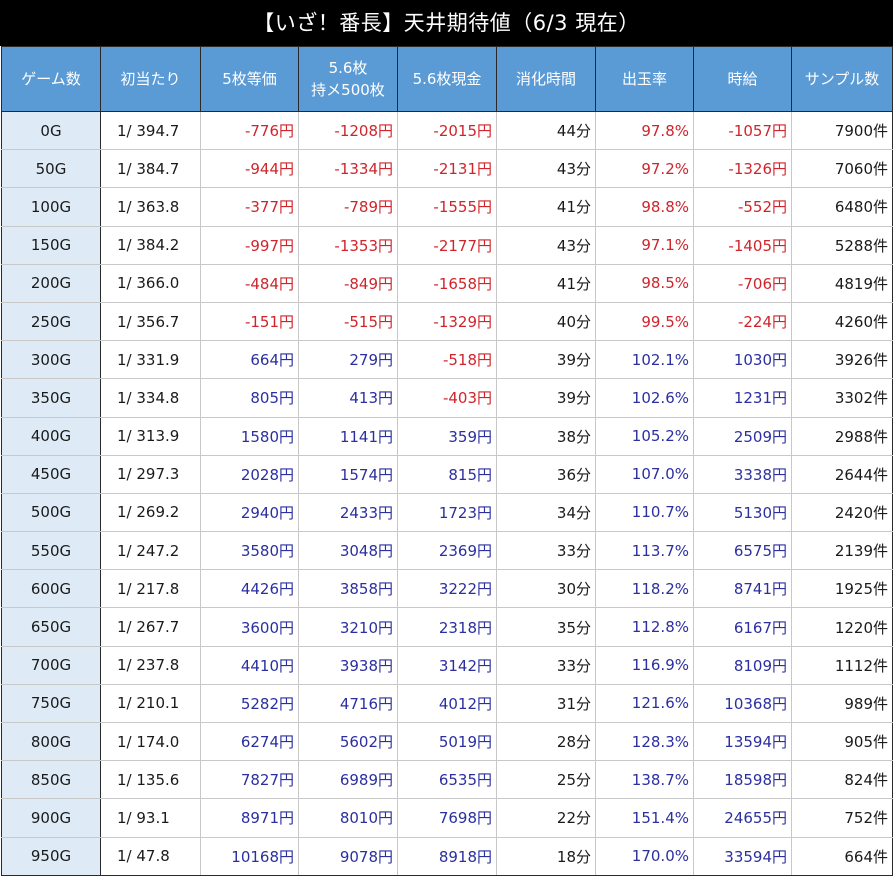  What do you see at coordinates (51, 780) in the screenshot?
I see `cell-game: 850G` at bounding box center [51, 780].